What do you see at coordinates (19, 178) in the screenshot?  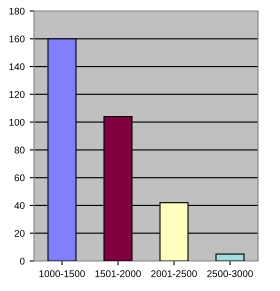 I see `y-tick-label: 60` at bounding box center [19, 178].